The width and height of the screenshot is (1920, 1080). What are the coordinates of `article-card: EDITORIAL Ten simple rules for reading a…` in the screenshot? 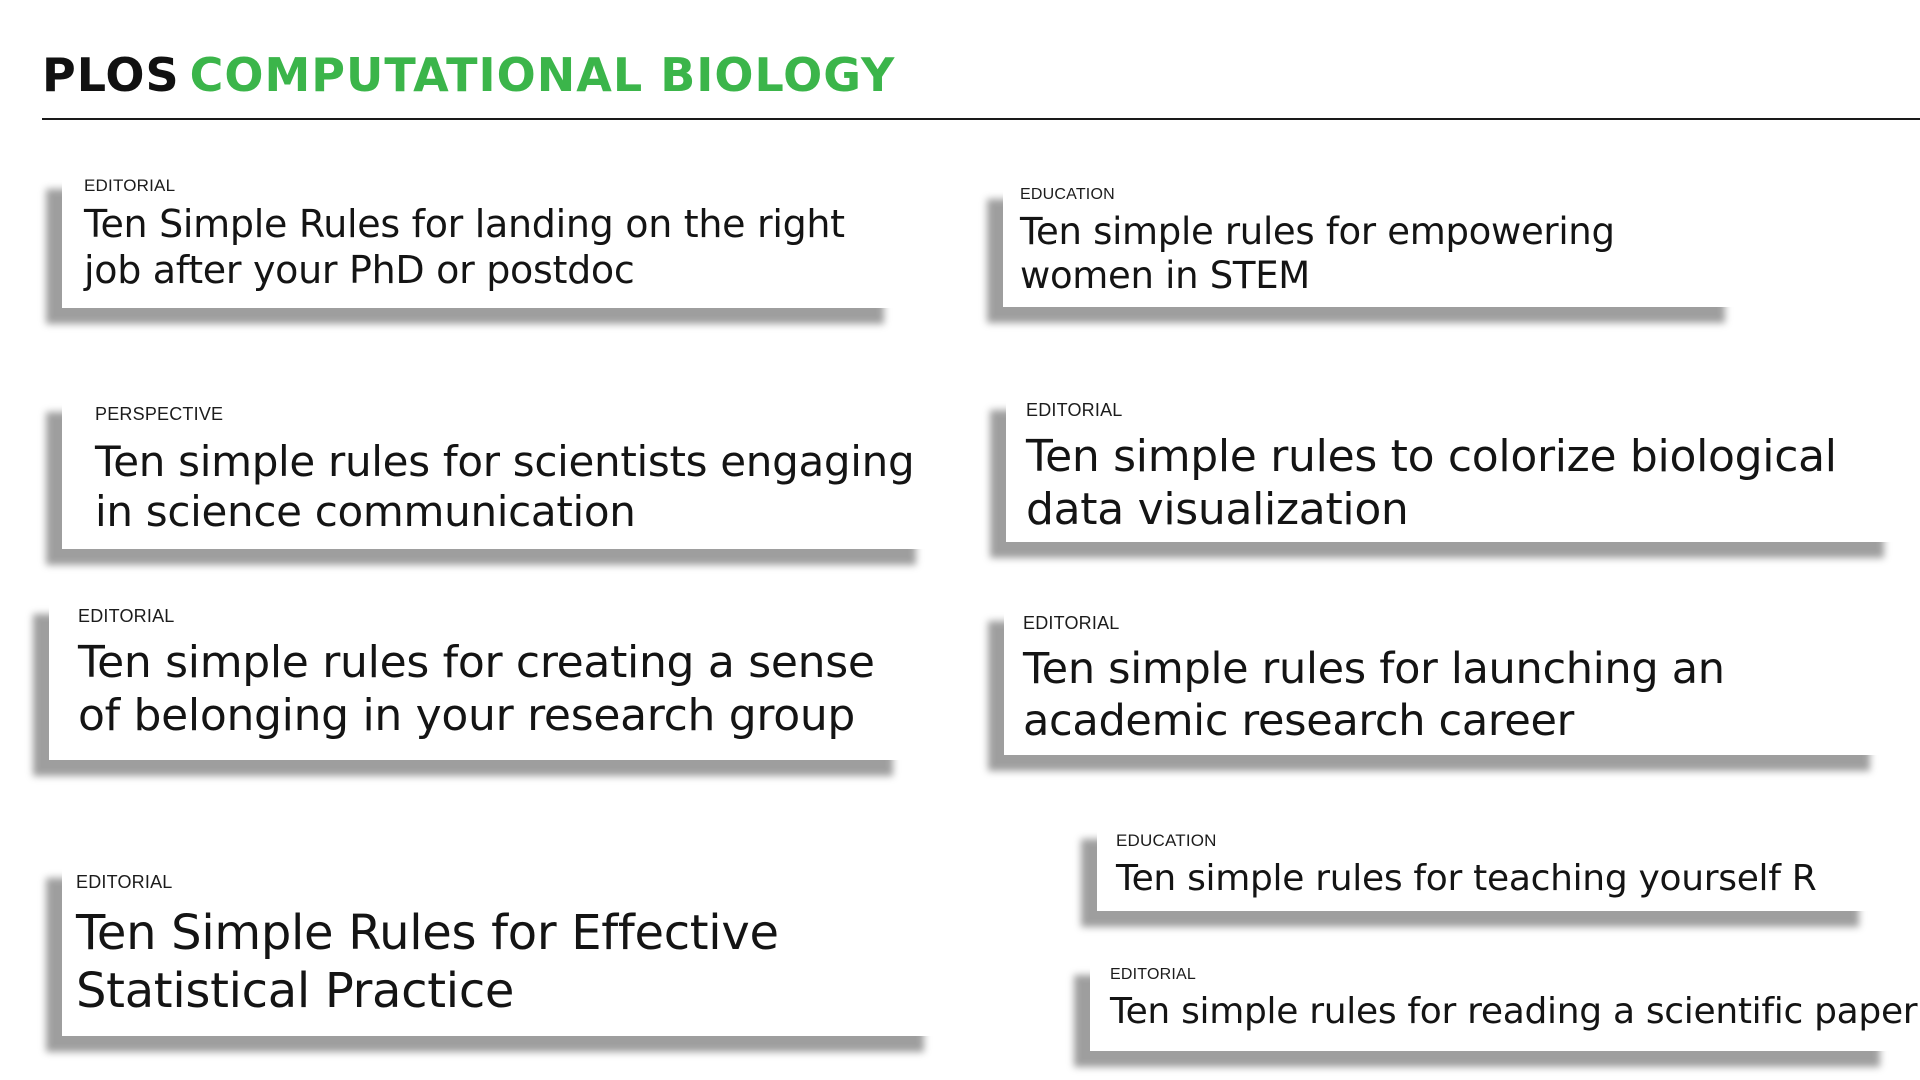 It's located at (1504, 1005).